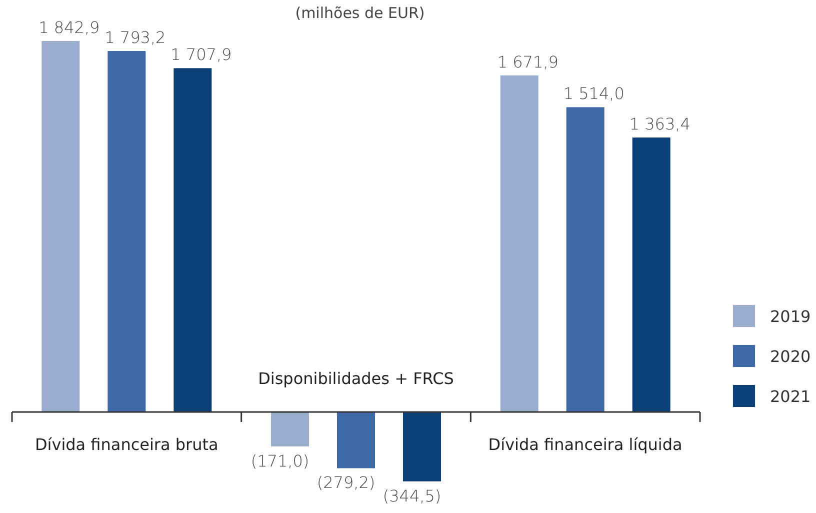 Image resolution: width=816 pixels, height=513 pixels. Describe the element at coordinates (659, 124) in the screenshot. I see `data-label: 1 363,4` at that location.